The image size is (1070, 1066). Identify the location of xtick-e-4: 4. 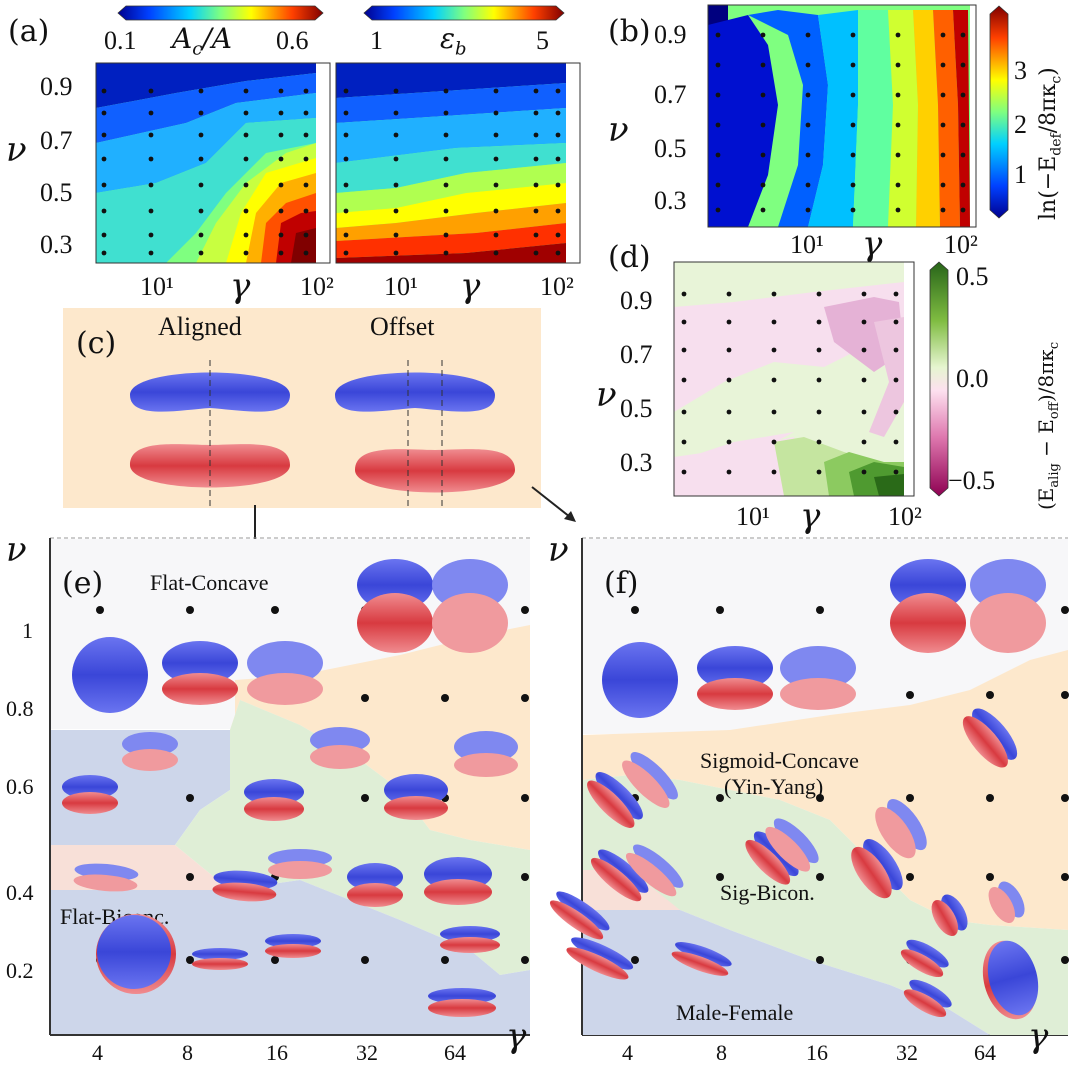
(97, 1052).